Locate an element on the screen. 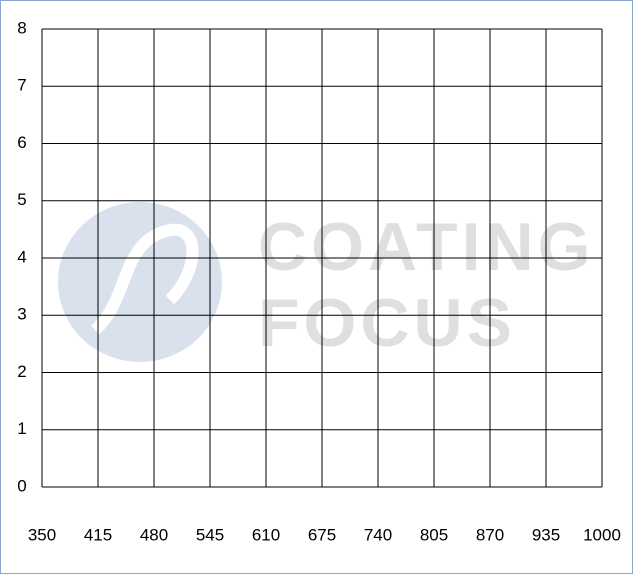 This screenshot has width=633, height=579. y-tick-label: 0 is located at coordinates (21, 485).